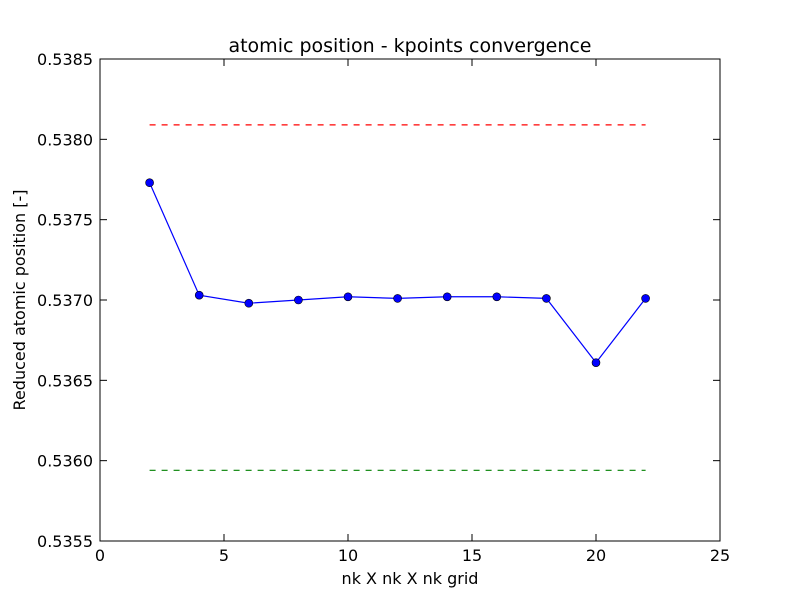  I want to click on x-tick-label: 5, so click(224, 555).